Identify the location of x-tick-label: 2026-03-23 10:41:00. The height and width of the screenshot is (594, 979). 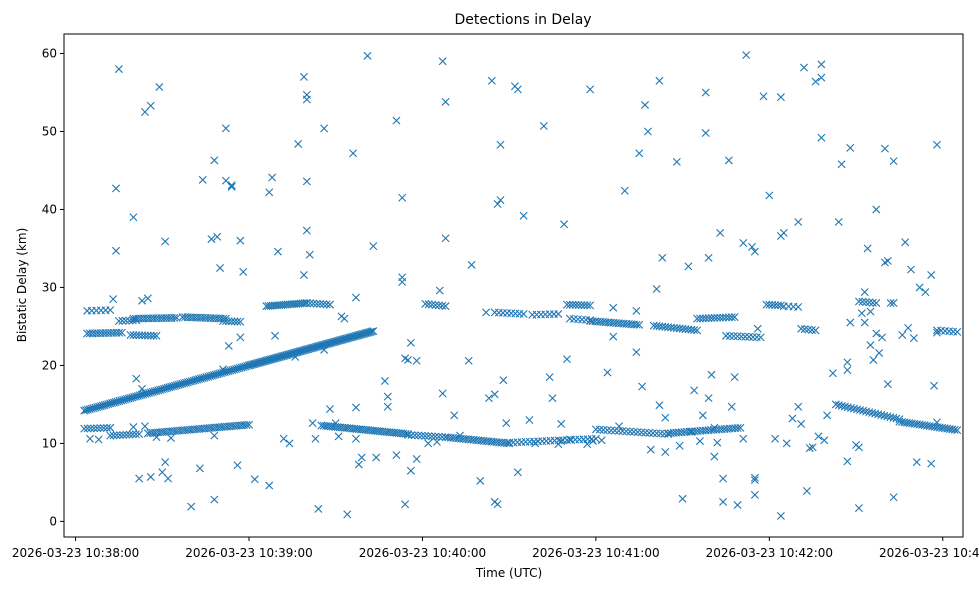
(595, 553).